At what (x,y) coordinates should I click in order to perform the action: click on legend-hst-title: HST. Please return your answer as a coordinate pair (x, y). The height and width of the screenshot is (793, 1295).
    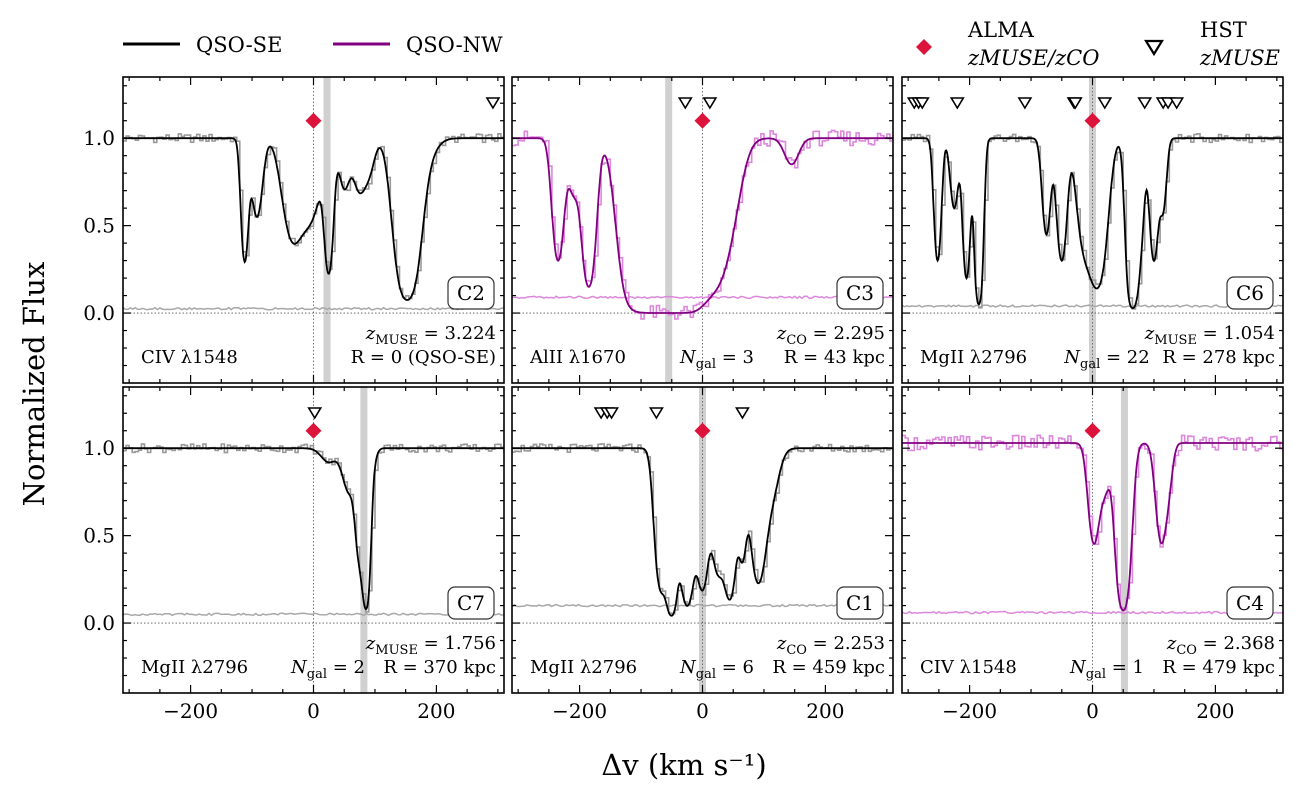
    Looking at the image, I should click on (1223, 30).